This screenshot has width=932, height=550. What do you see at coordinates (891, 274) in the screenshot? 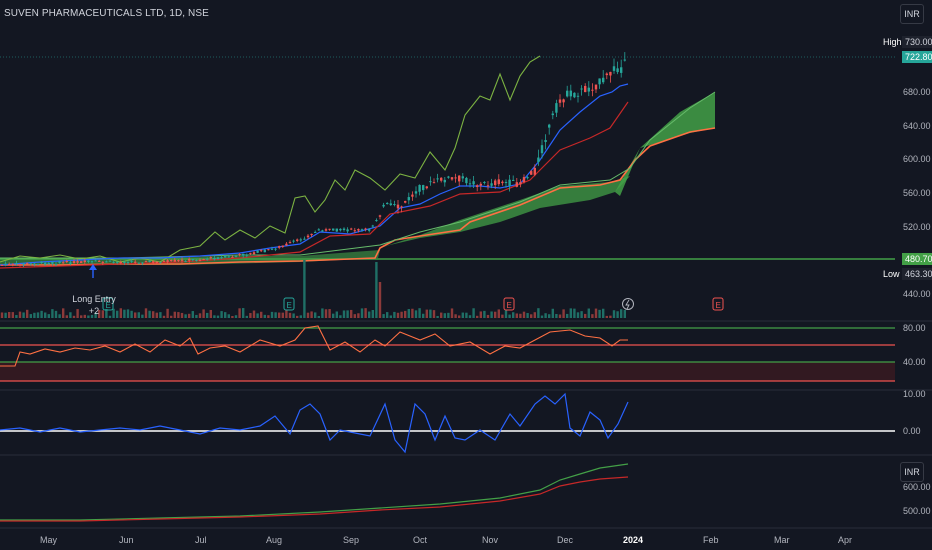
I see `low-tag-label: Low` at bounding box center [891, 274].